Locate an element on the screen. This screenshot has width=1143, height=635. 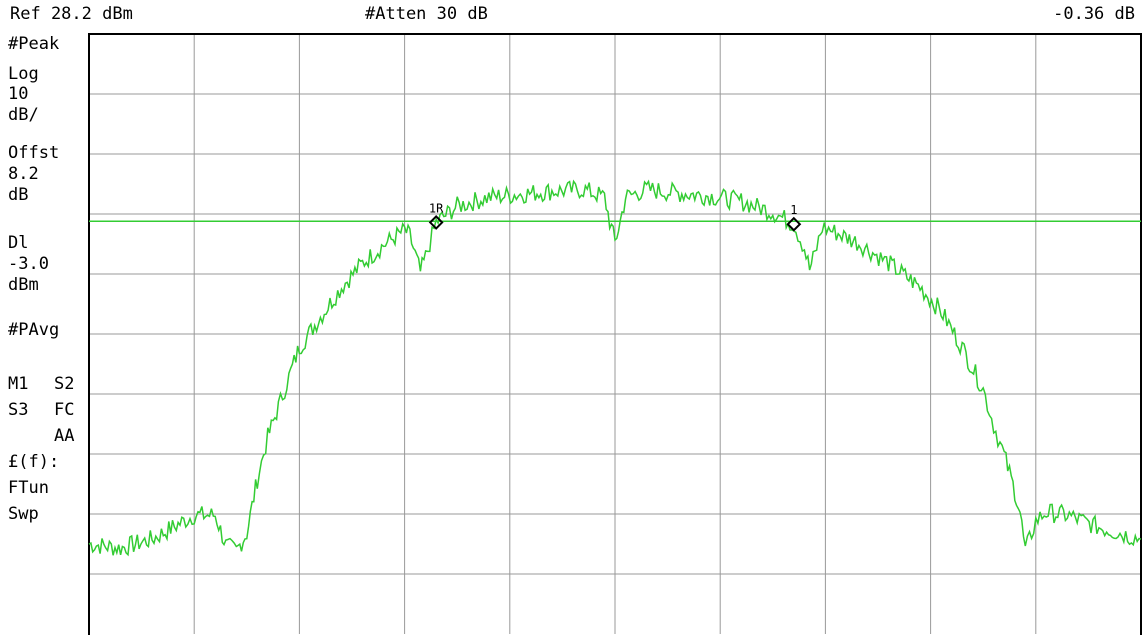
trace-fc: FC is located at coordinates (64, 410).